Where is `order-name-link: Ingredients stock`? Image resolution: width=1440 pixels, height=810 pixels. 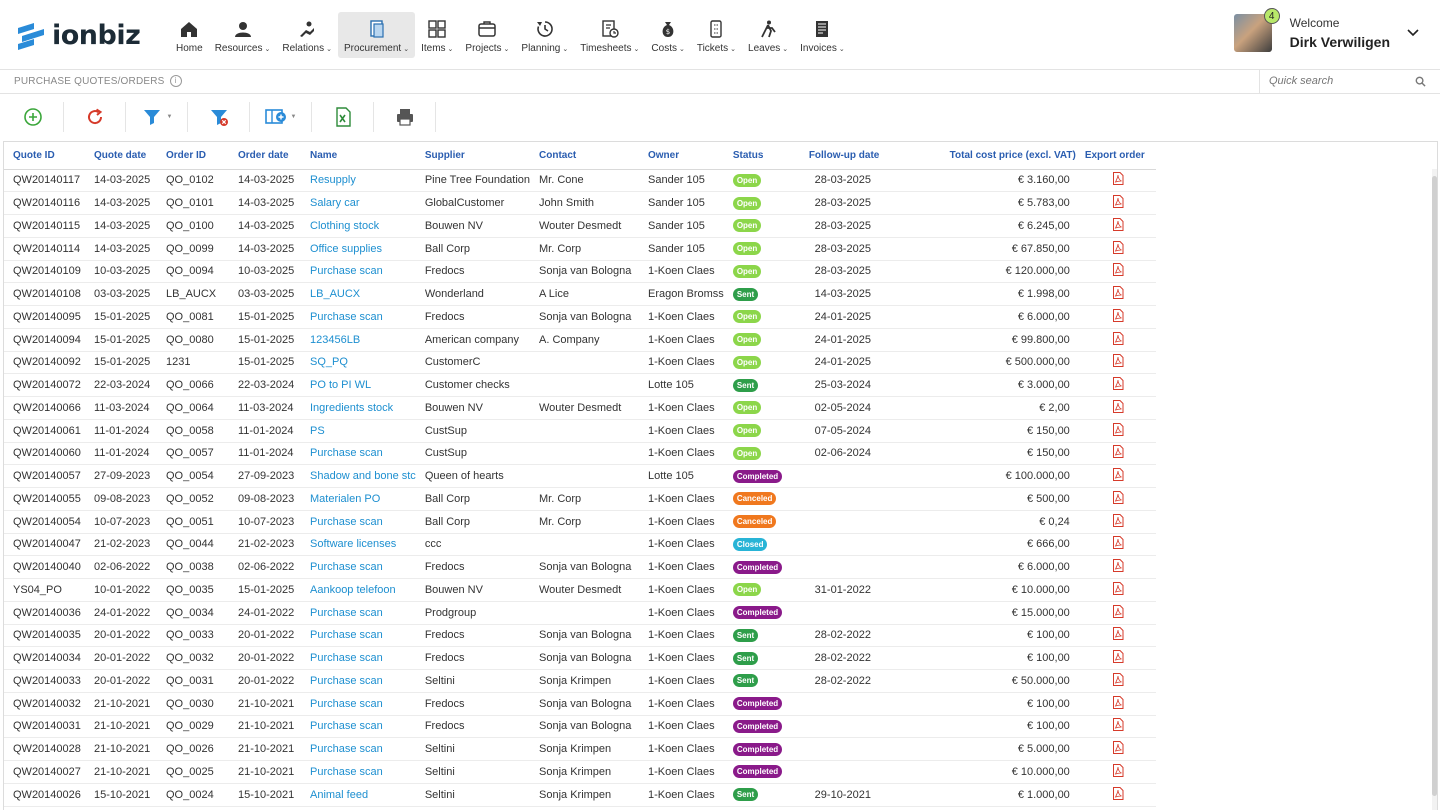
order-name-link: Ingredients stock is located at coordinates (358, 408).